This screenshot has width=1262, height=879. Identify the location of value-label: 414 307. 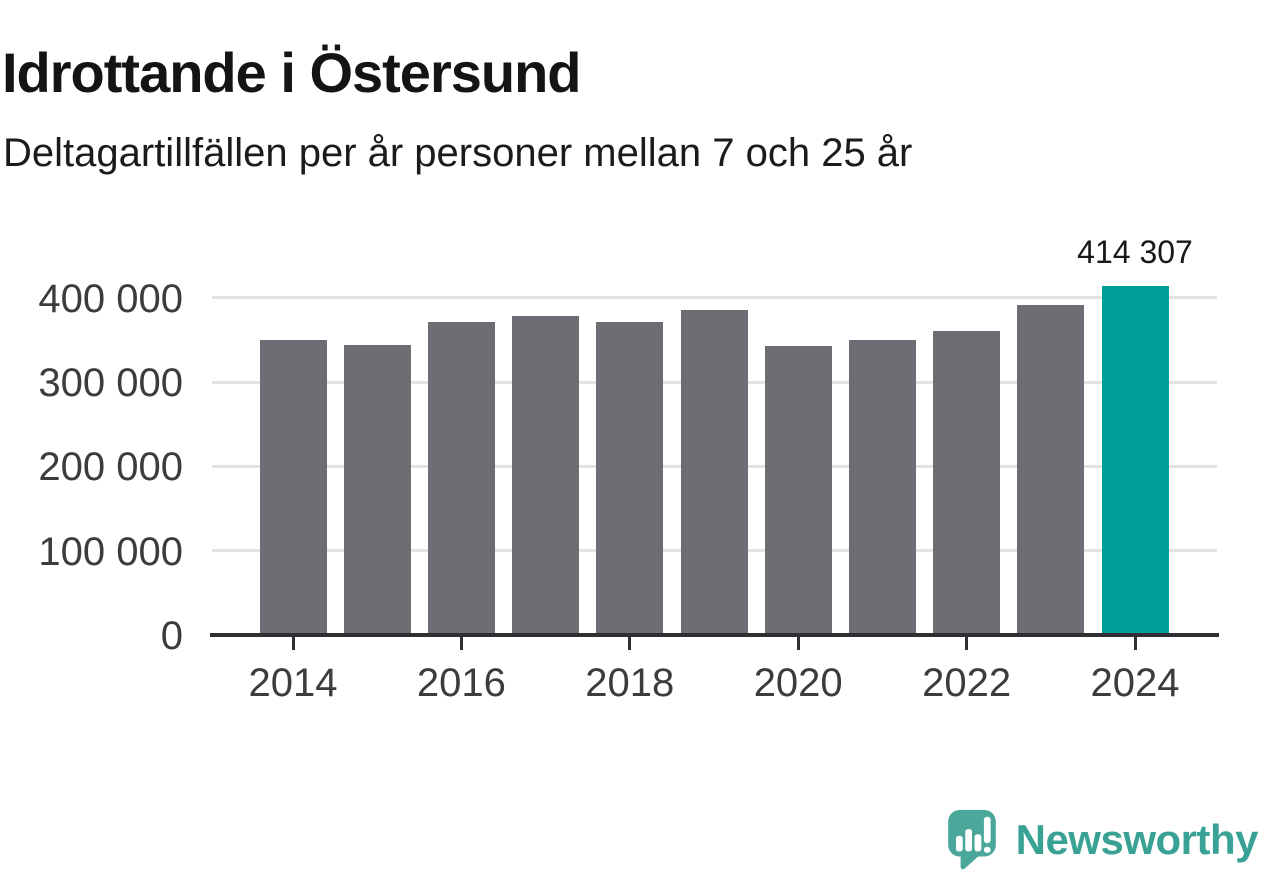
(1135, 251).